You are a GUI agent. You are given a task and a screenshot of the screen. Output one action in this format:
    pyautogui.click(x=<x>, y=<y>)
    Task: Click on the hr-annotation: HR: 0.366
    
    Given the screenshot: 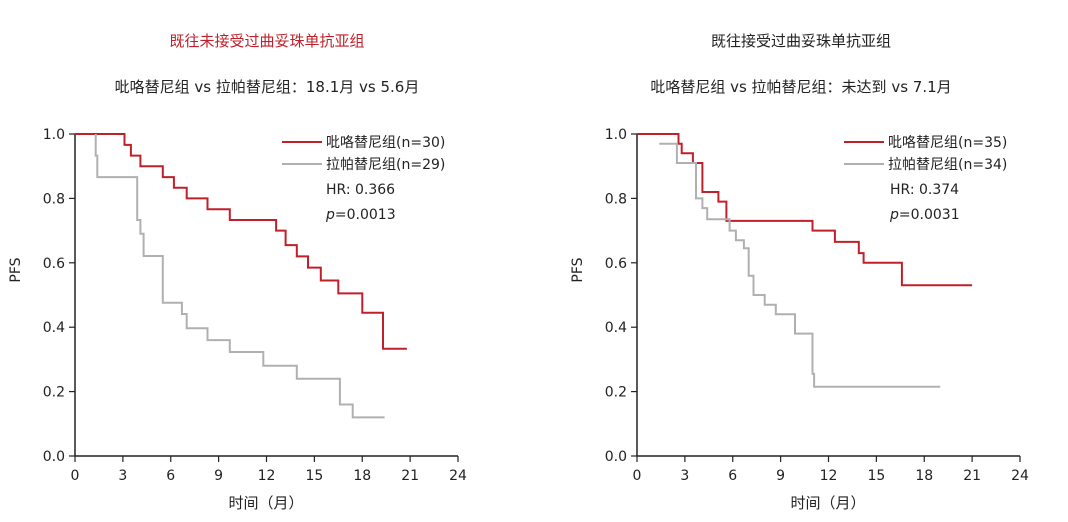 What is the action you would take?
    pyautogui.click(x=360, y=190)
    